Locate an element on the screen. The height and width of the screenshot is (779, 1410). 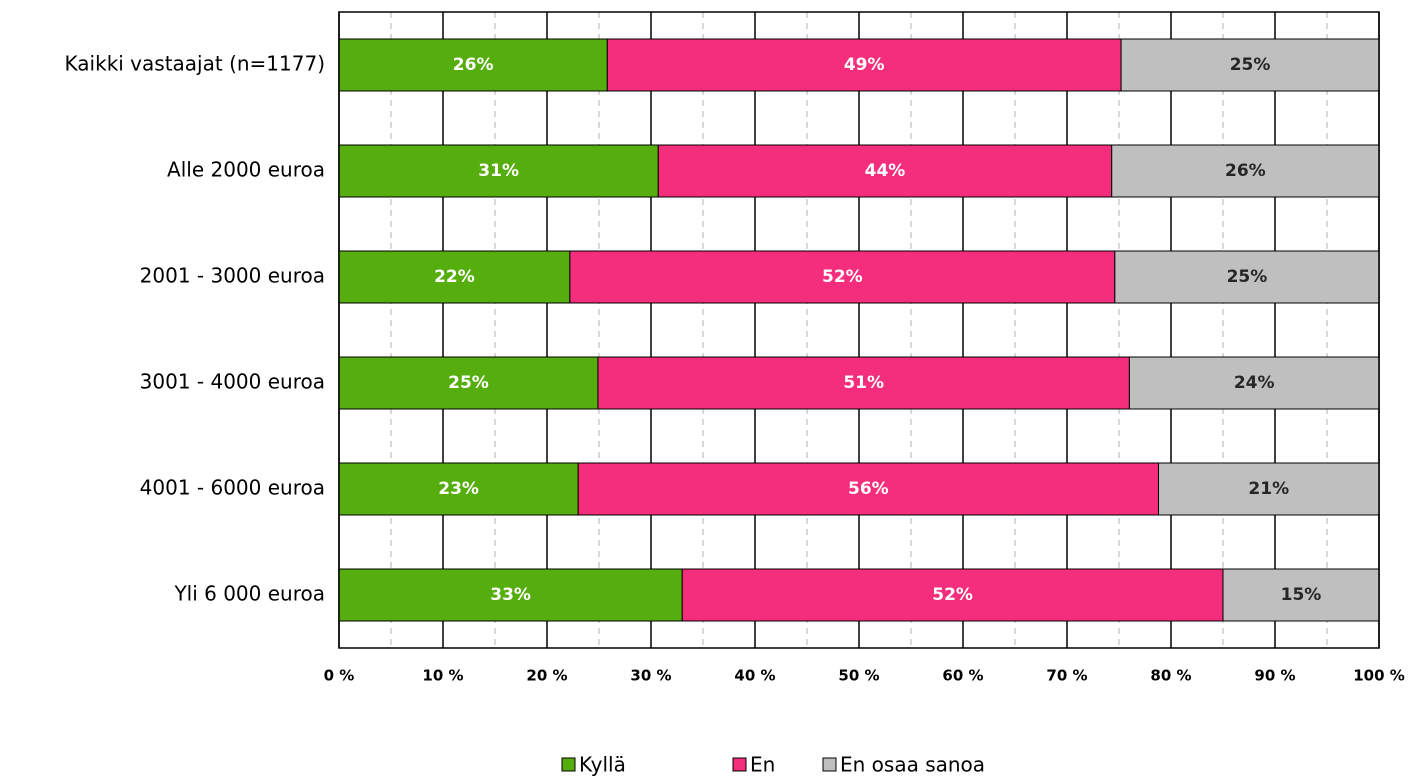
data-label: 44% is located at coordinates (885, 171).